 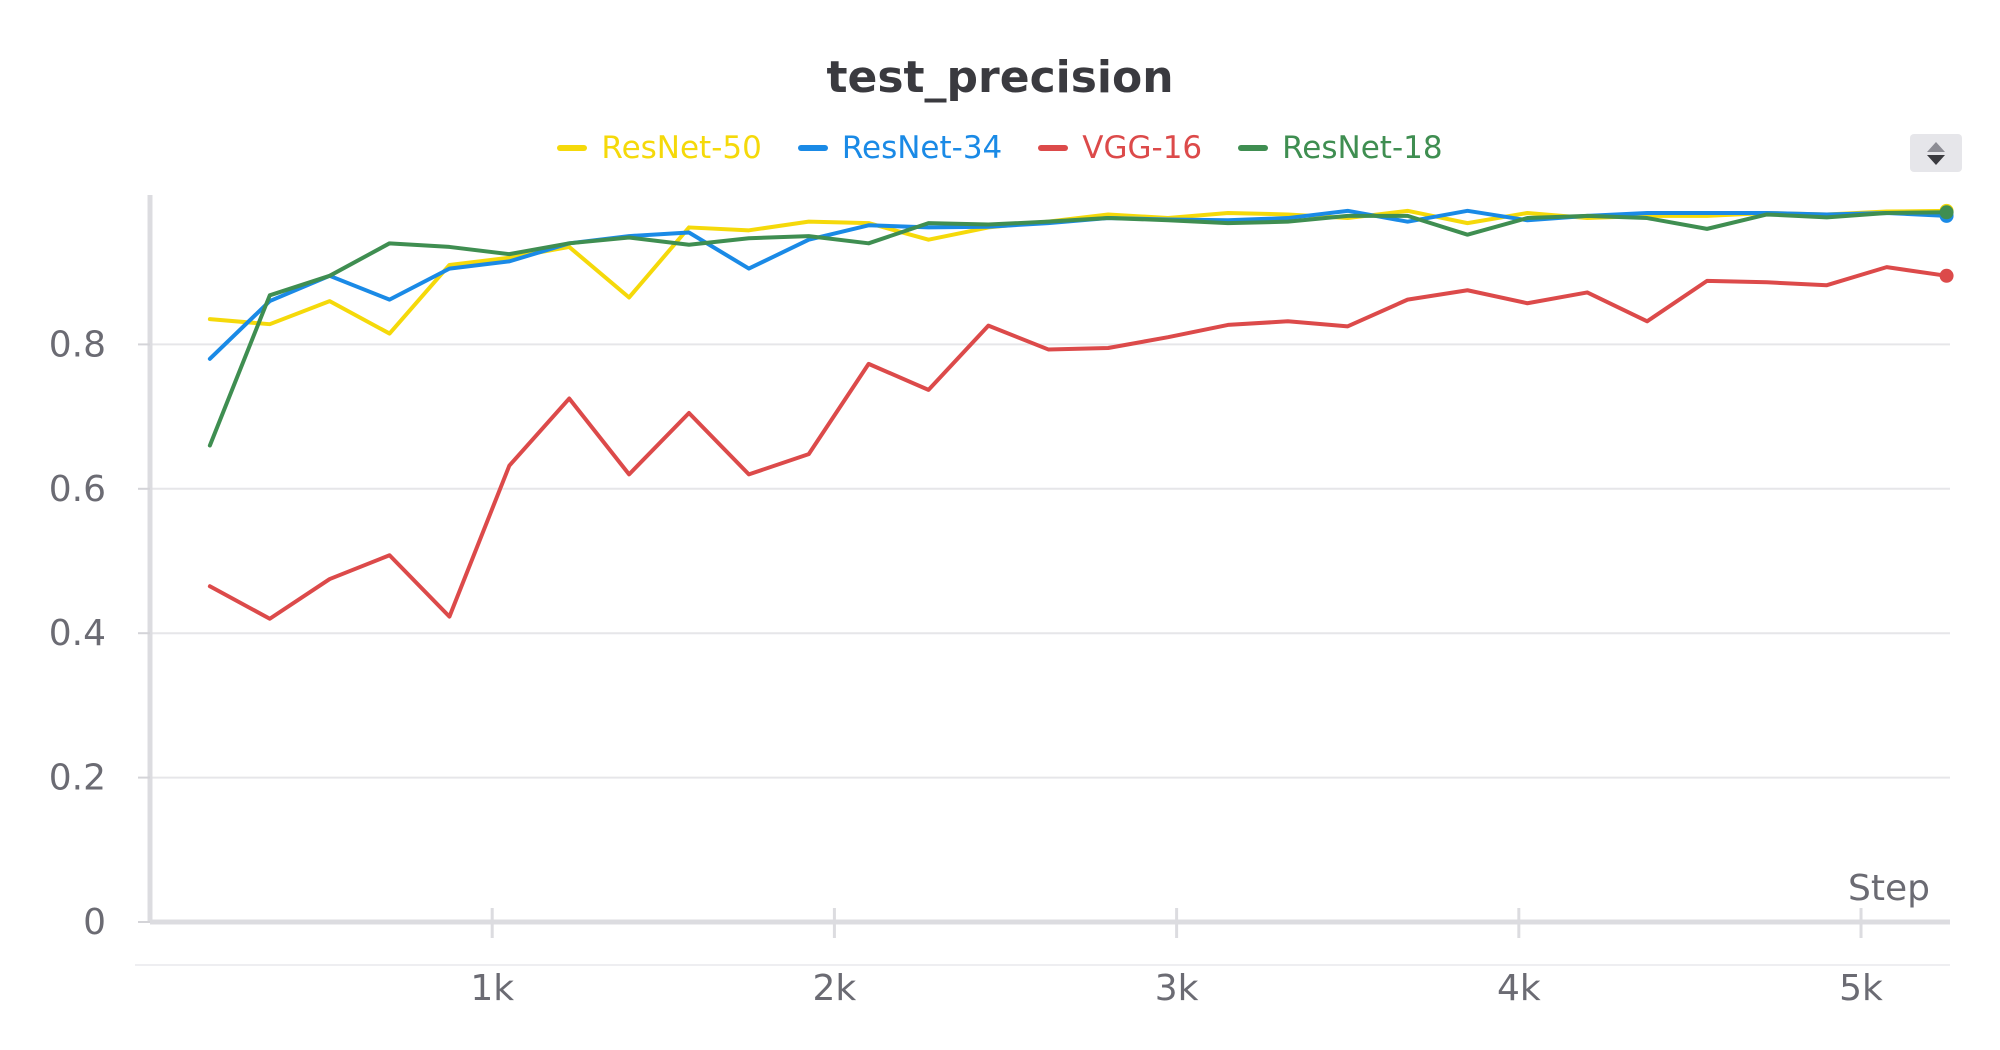 I want to click on x-tick-label: 1k, so click(x=492, y=988).